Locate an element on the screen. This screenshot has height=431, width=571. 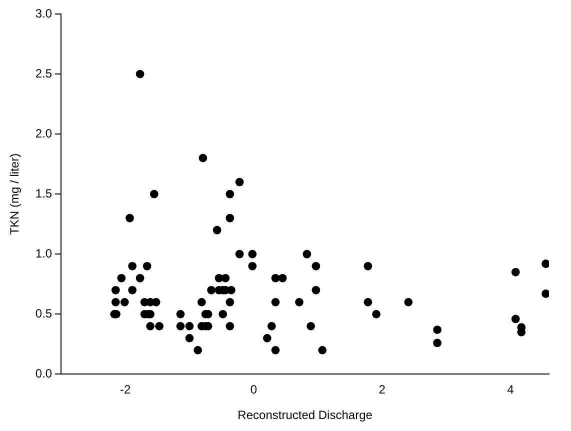
y-axis-title: TKN (mg / liter) is located at coordinates (15, 194).